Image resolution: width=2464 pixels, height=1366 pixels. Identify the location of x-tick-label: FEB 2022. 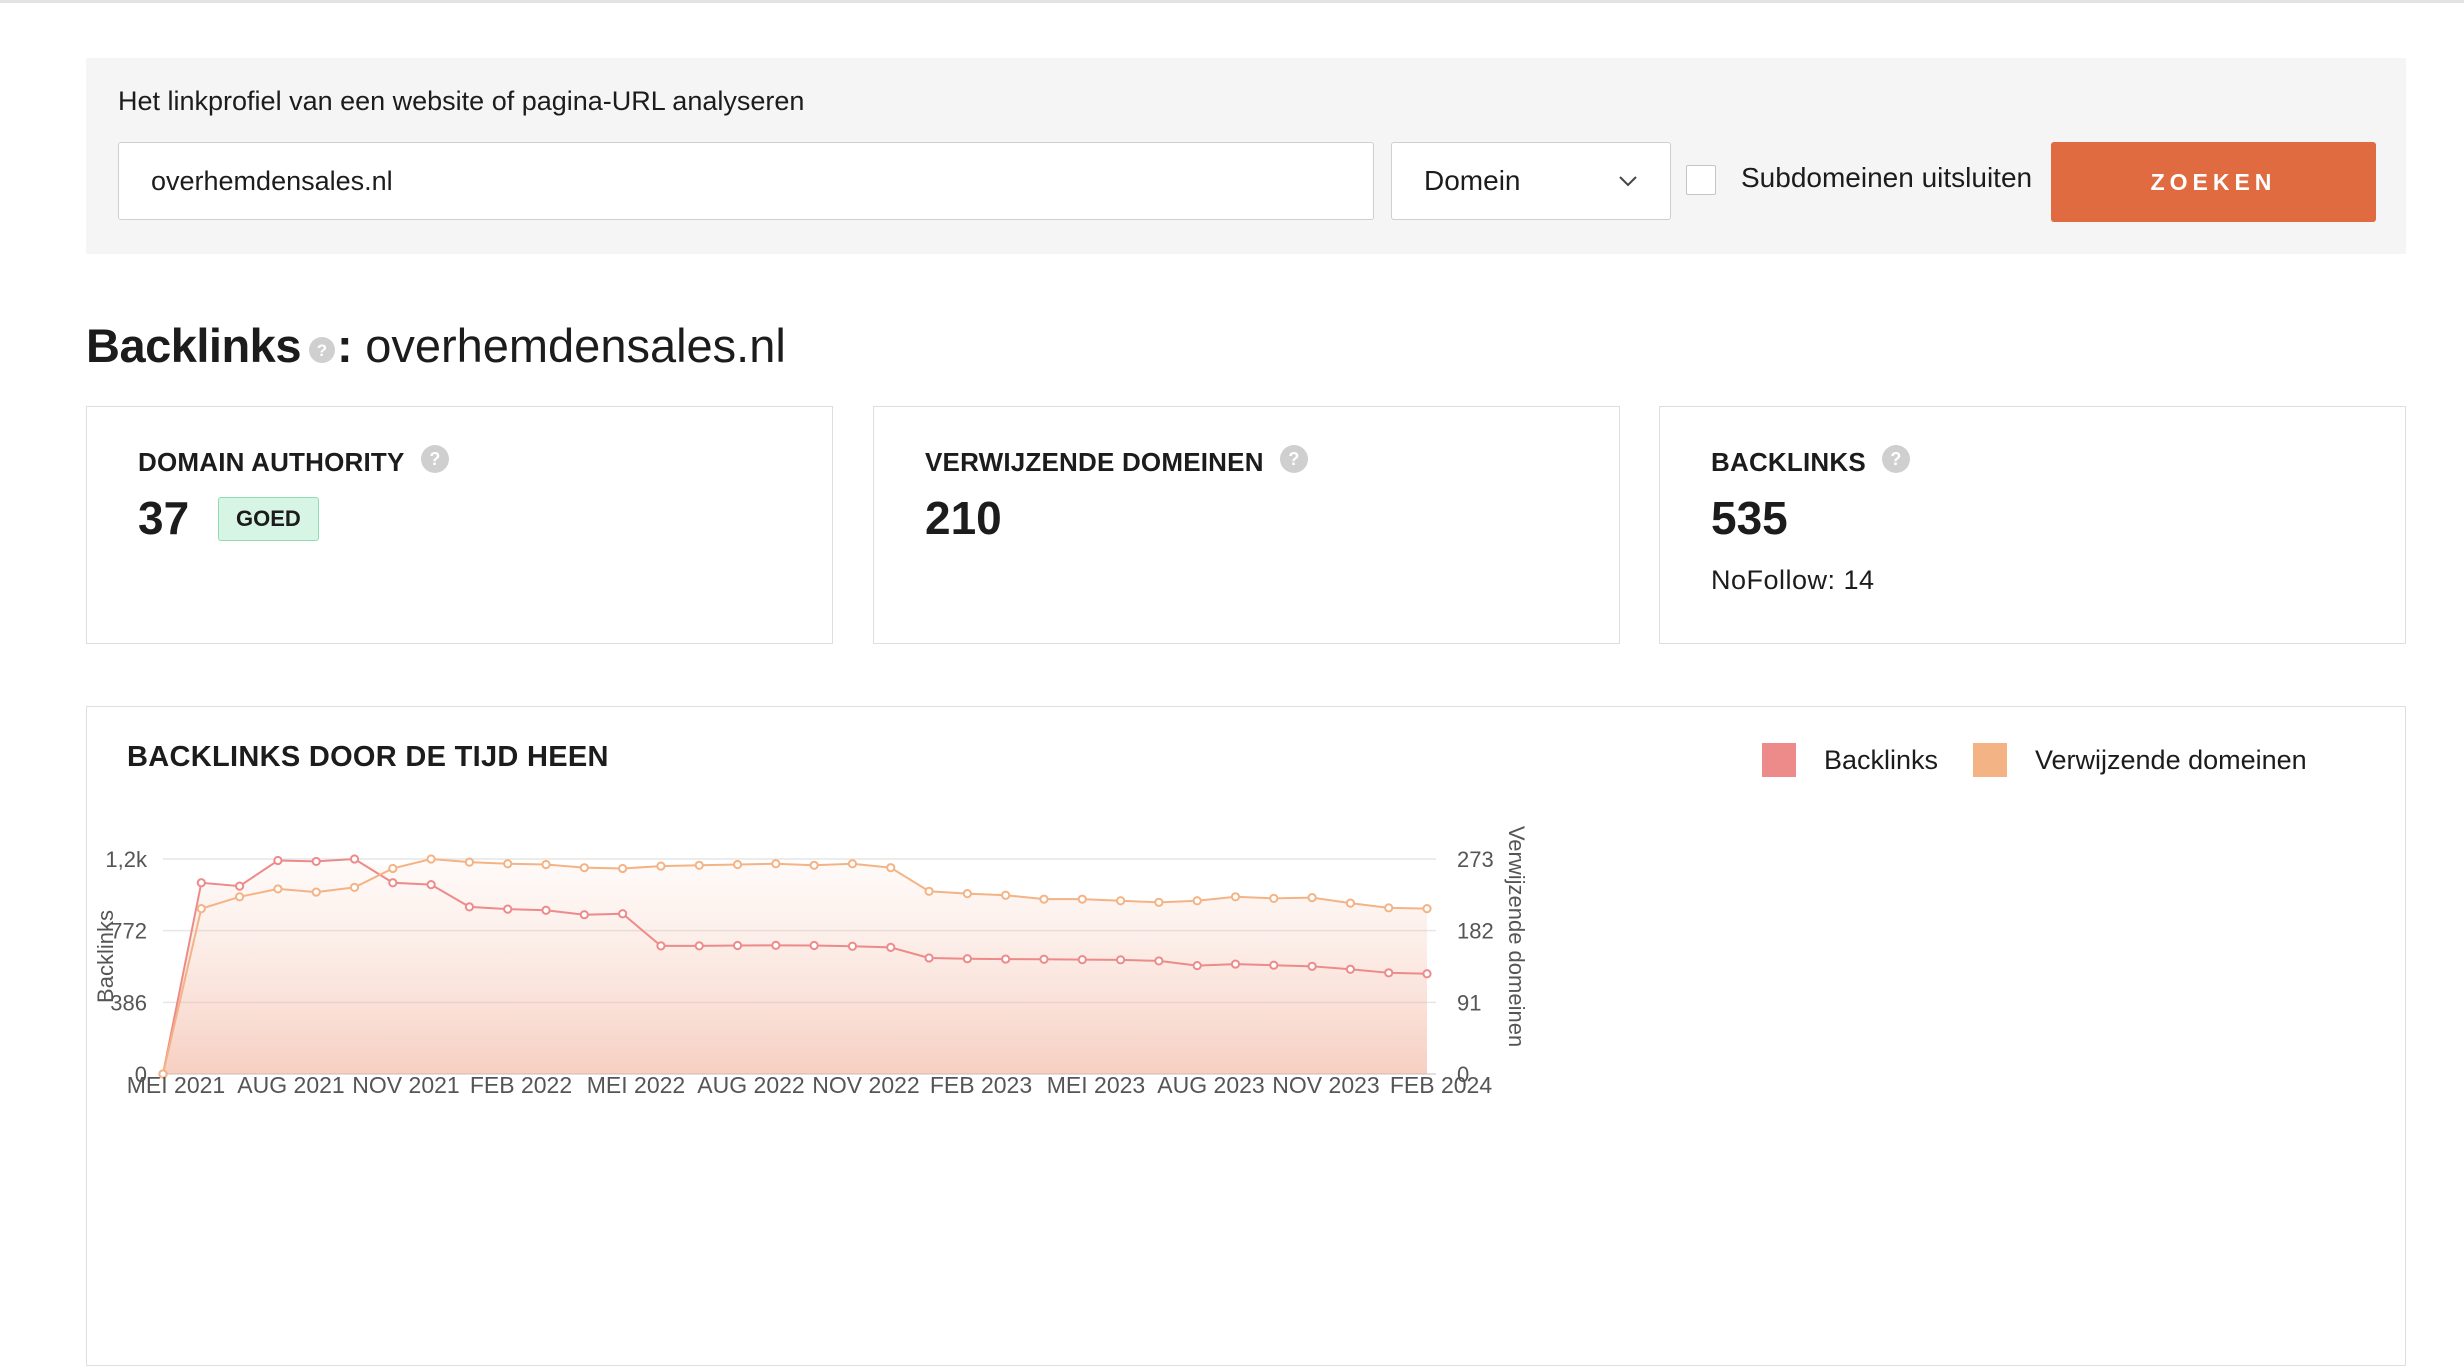
(521, 1085).